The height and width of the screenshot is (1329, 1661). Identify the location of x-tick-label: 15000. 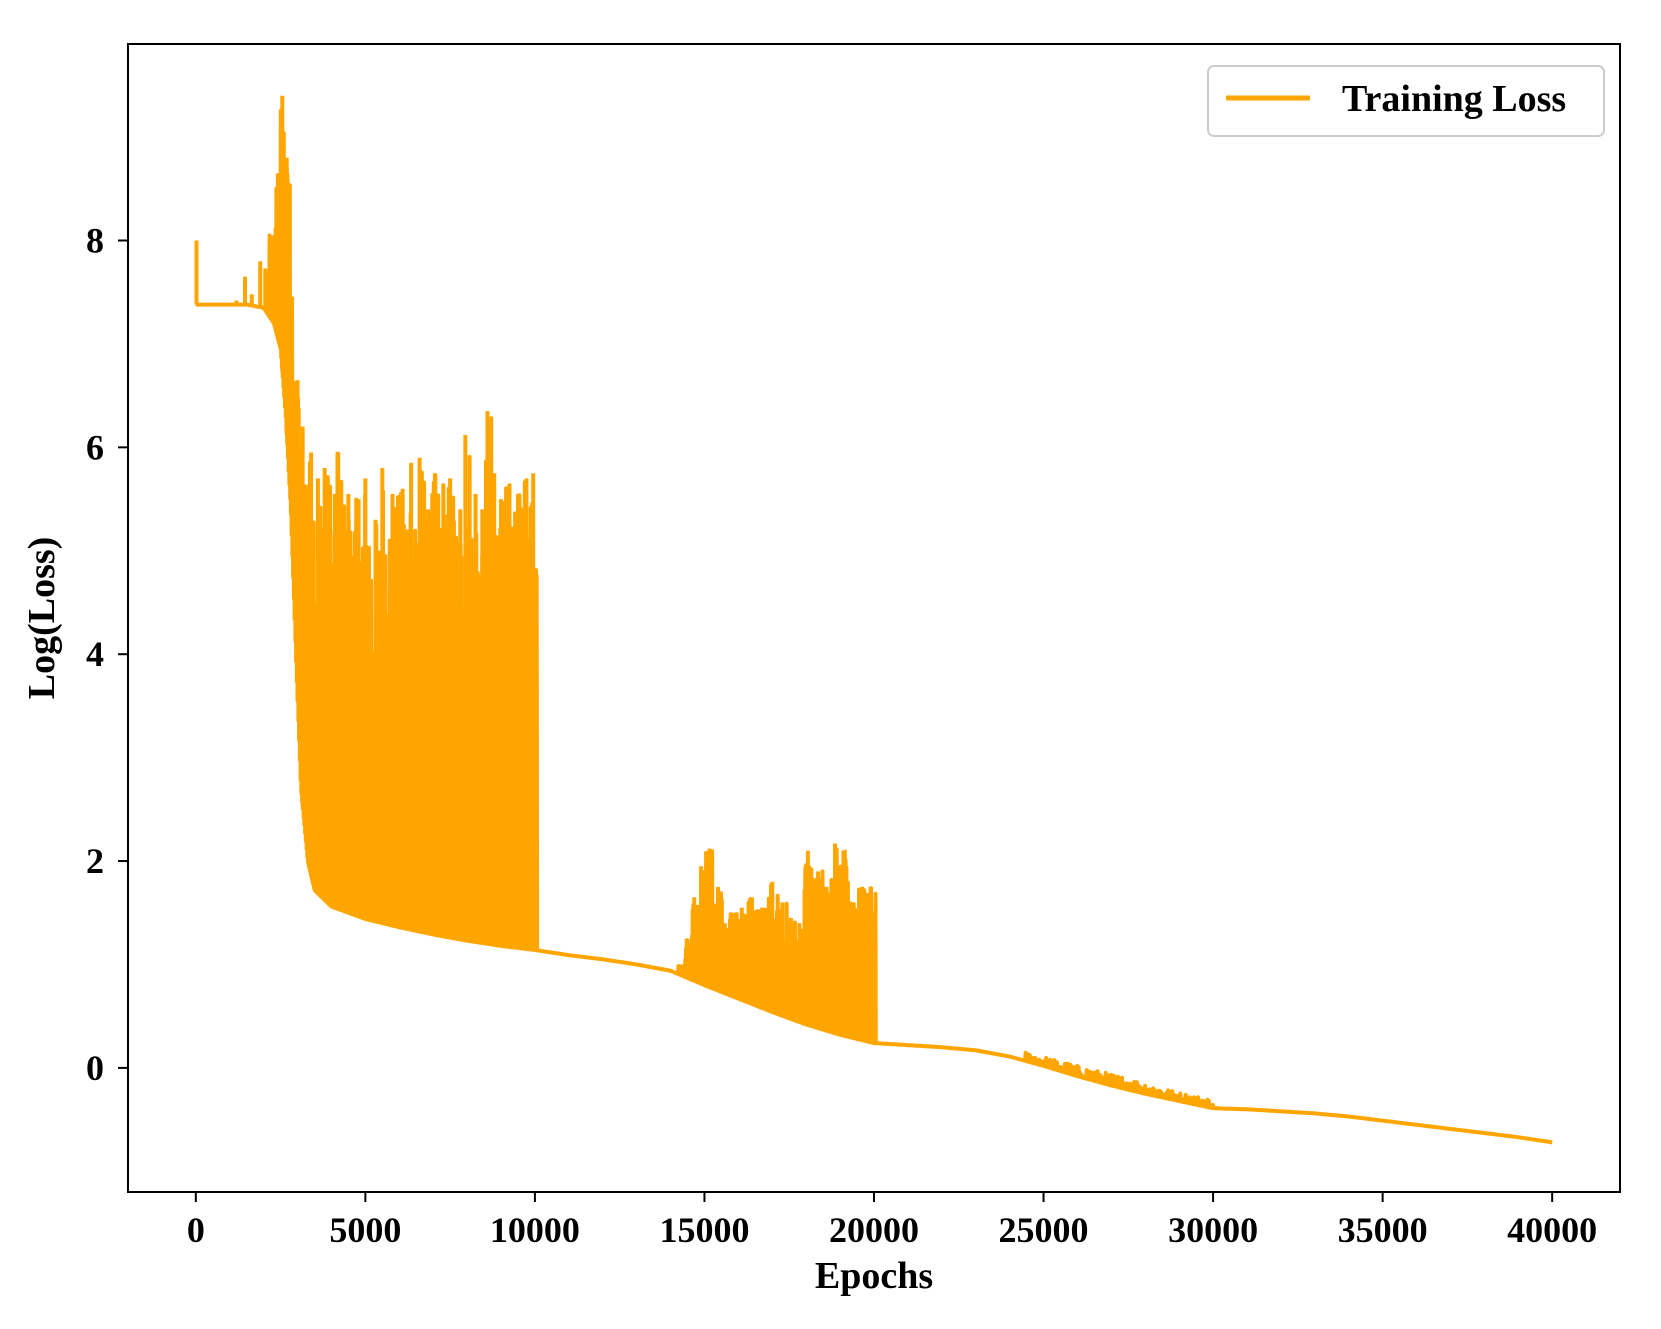
(704, 1230).